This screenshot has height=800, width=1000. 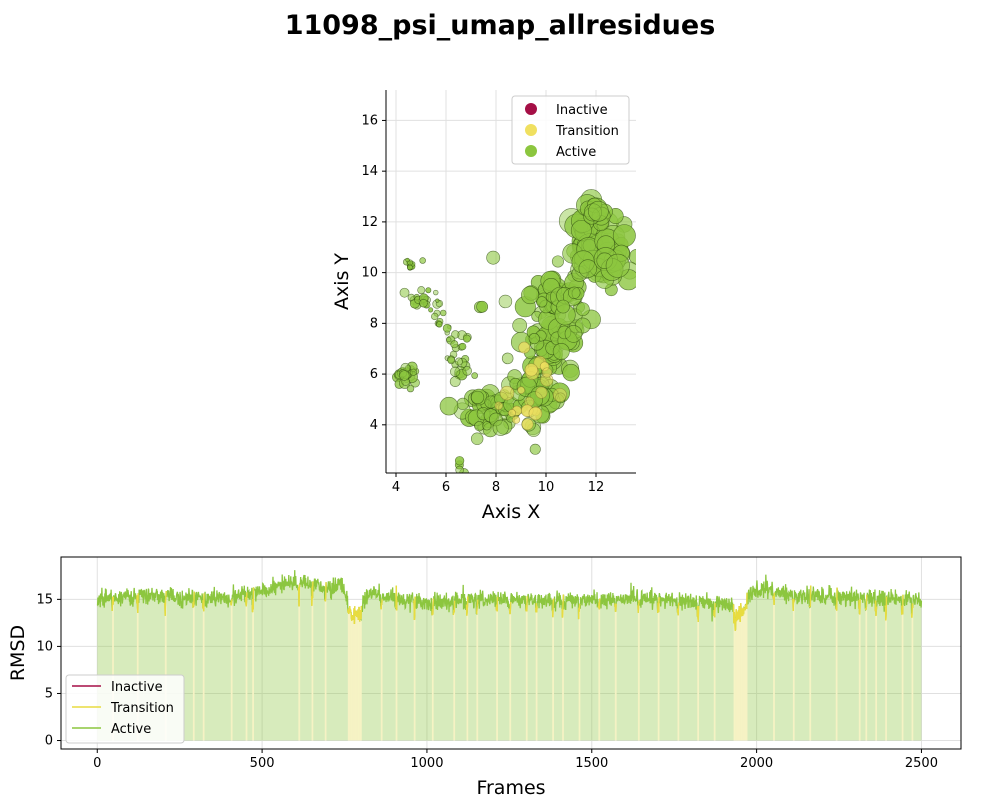 I want to click on rmsd-x-tick-label: 2500, so click(x=921, y=763).